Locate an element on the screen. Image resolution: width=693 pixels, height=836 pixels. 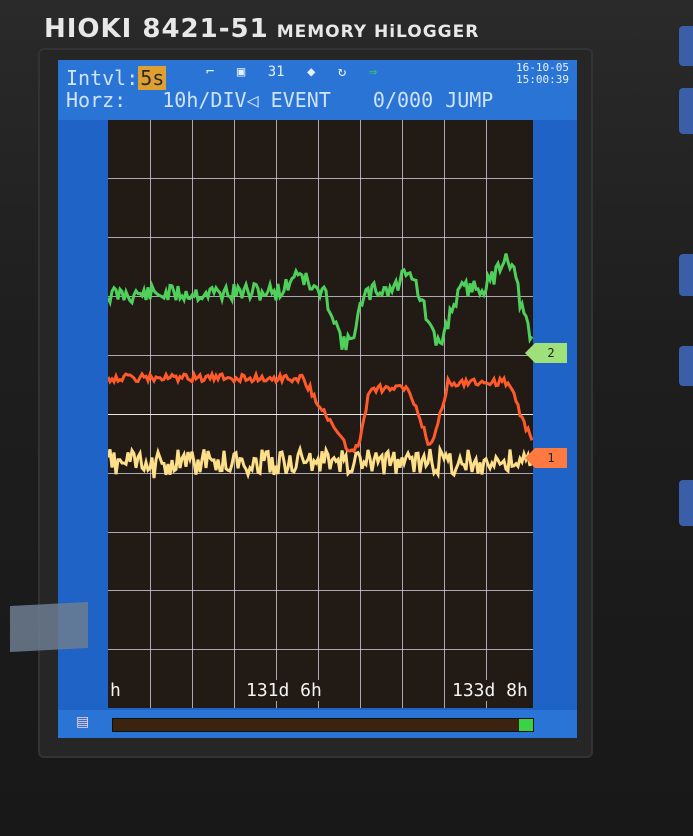
jump-label: JUMP is located at coordinates (469, 100).